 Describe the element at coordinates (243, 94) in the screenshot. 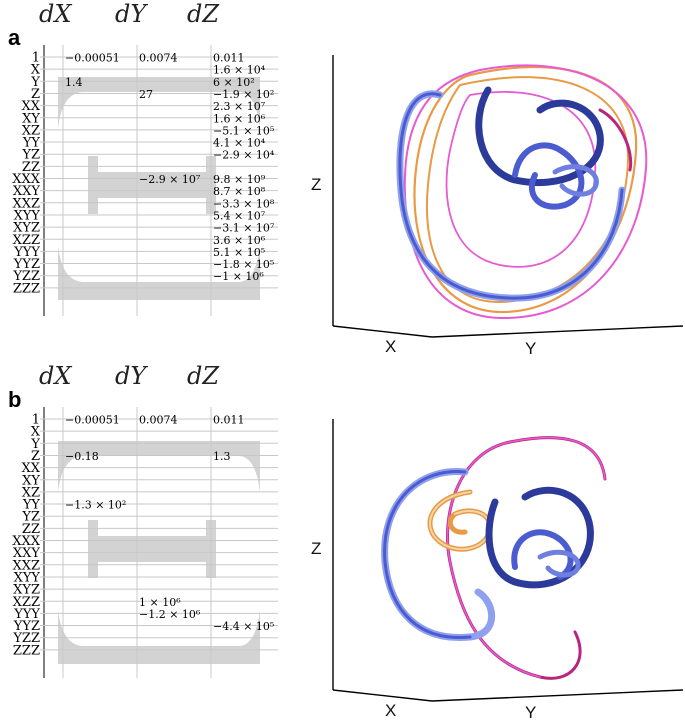

I see `coefficient-cell: −1.9 × 10²` at that location.